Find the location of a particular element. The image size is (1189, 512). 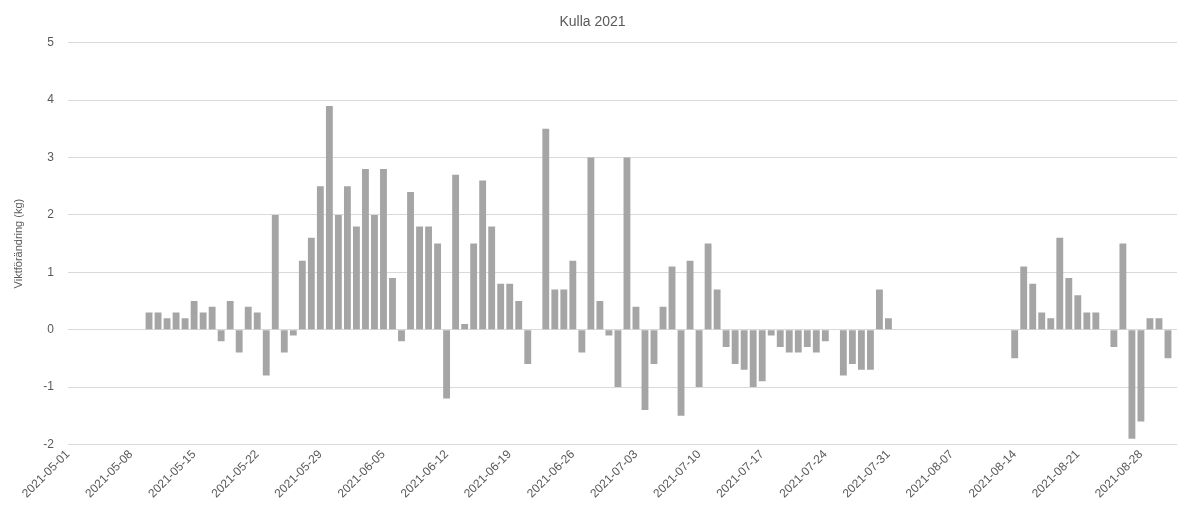

y-axis-title: Viktförändring (kg) is located at coordinates (17, 243).